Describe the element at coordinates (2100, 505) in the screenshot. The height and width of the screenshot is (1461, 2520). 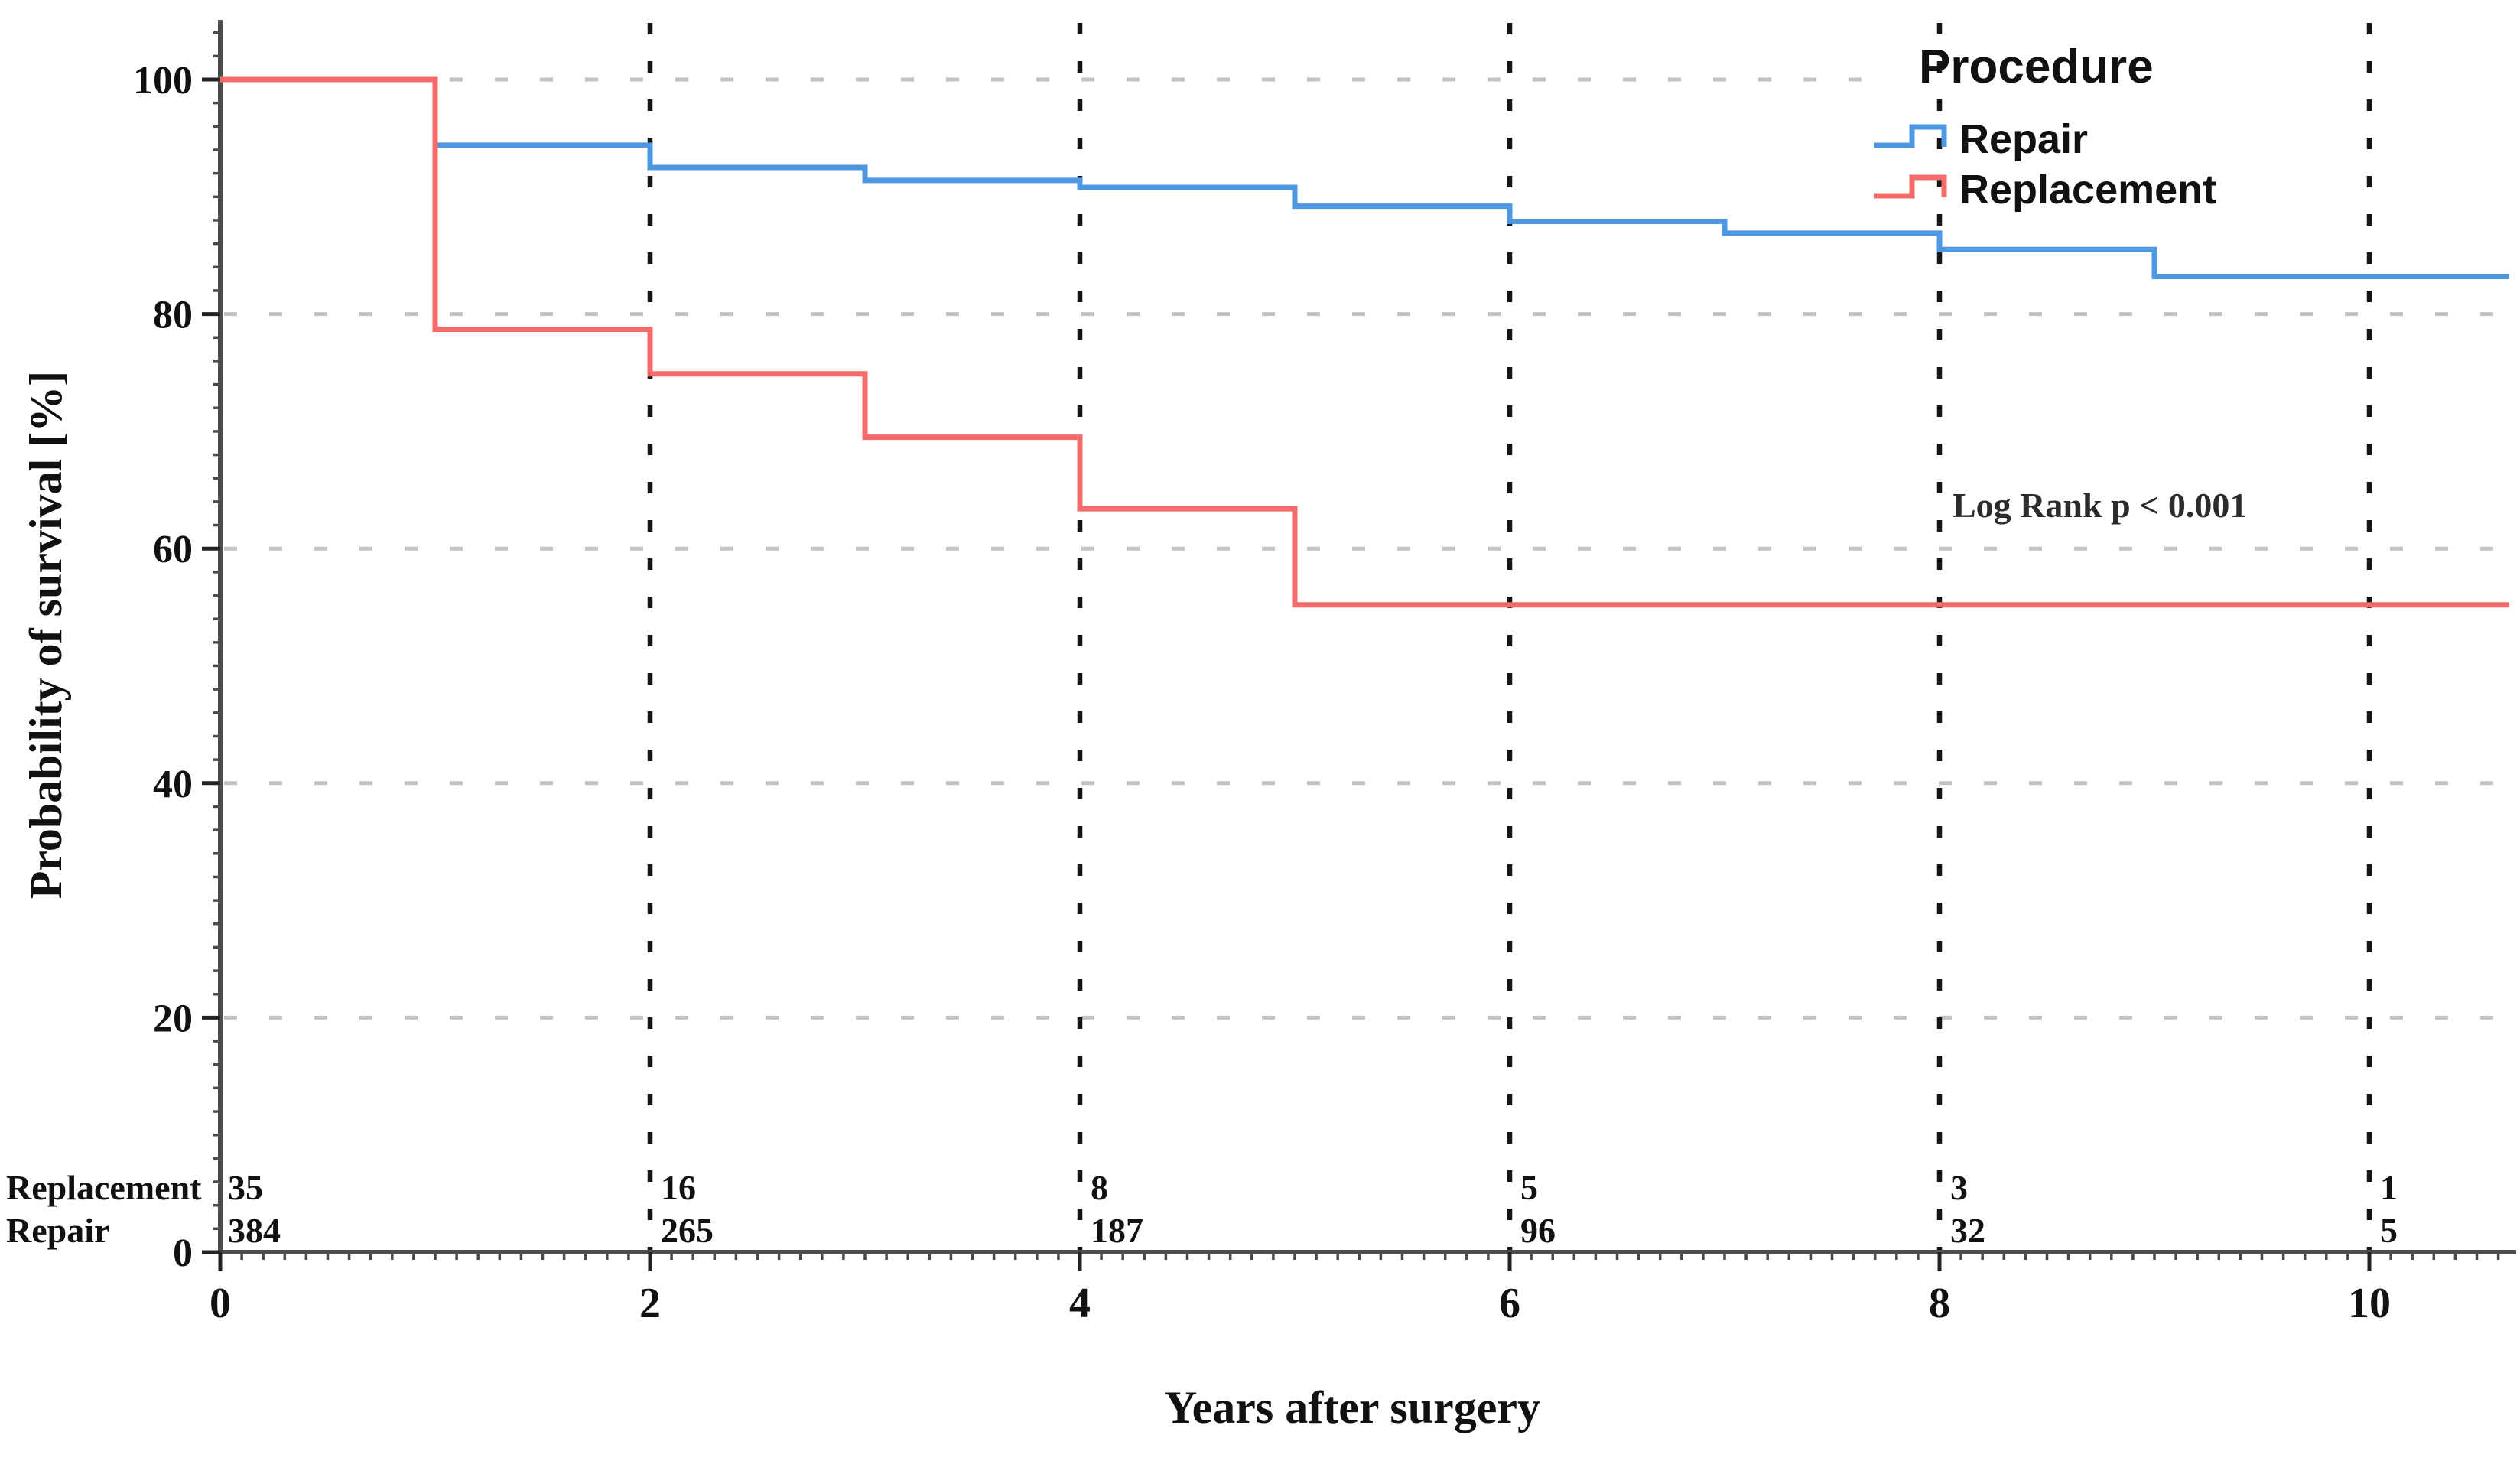
I see `log-rank-annotation: Log Rank p < 0.001` at that location.